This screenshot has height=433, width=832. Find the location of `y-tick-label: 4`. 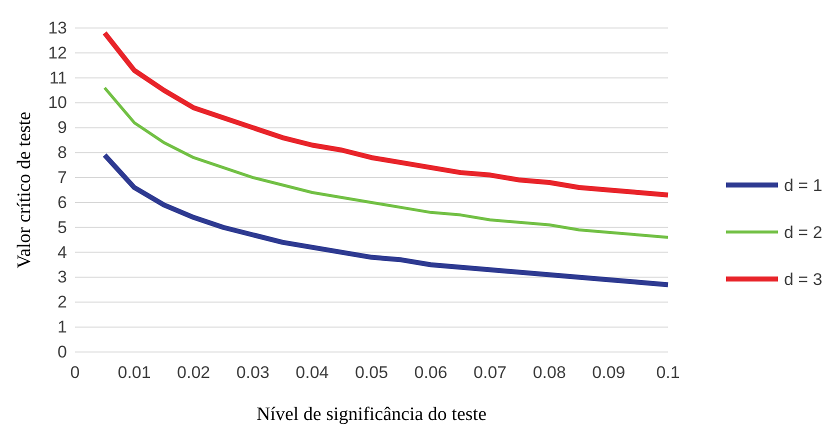

y-tick-label: 4 is located at coordinates (62, 252).